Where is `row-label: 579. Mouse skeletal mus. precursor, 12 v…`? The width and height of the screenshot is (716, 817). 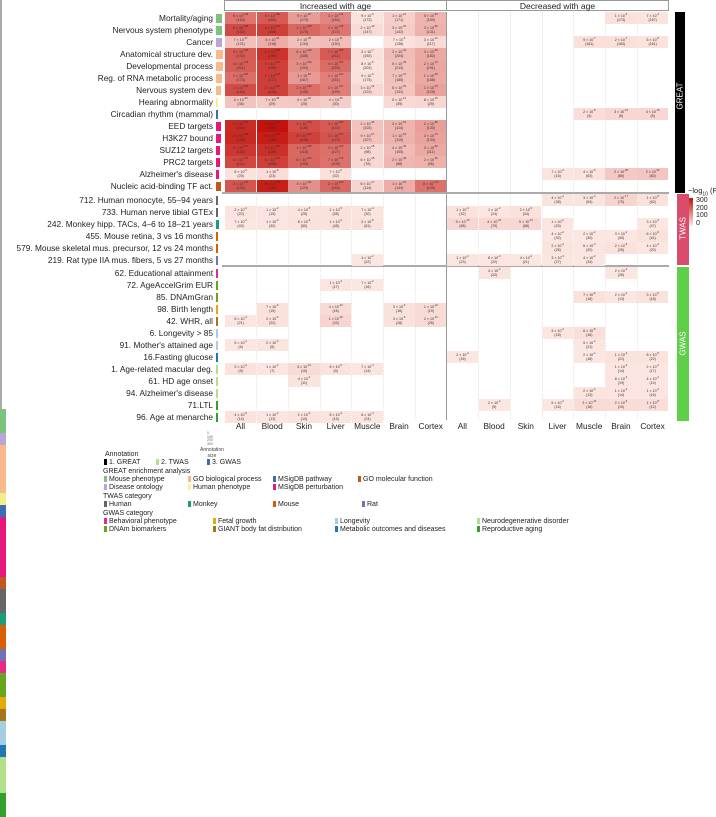
row-label: 579. Mouse skeletal mus. precursor, 12 v… is located at coordinates (114, 248).